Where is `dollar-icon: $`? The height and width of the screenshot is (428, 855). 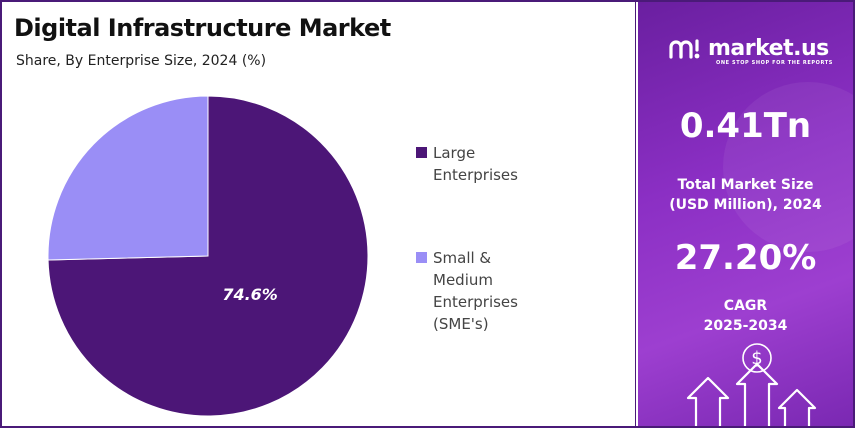
dollar-icon: $ is located at coordinates (756, 358).